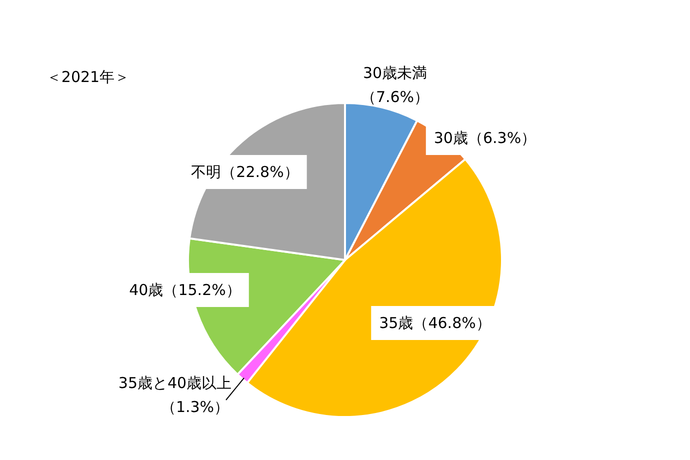  I want to click on slice-label: 40歳（15.2%）, so click(185, 290).